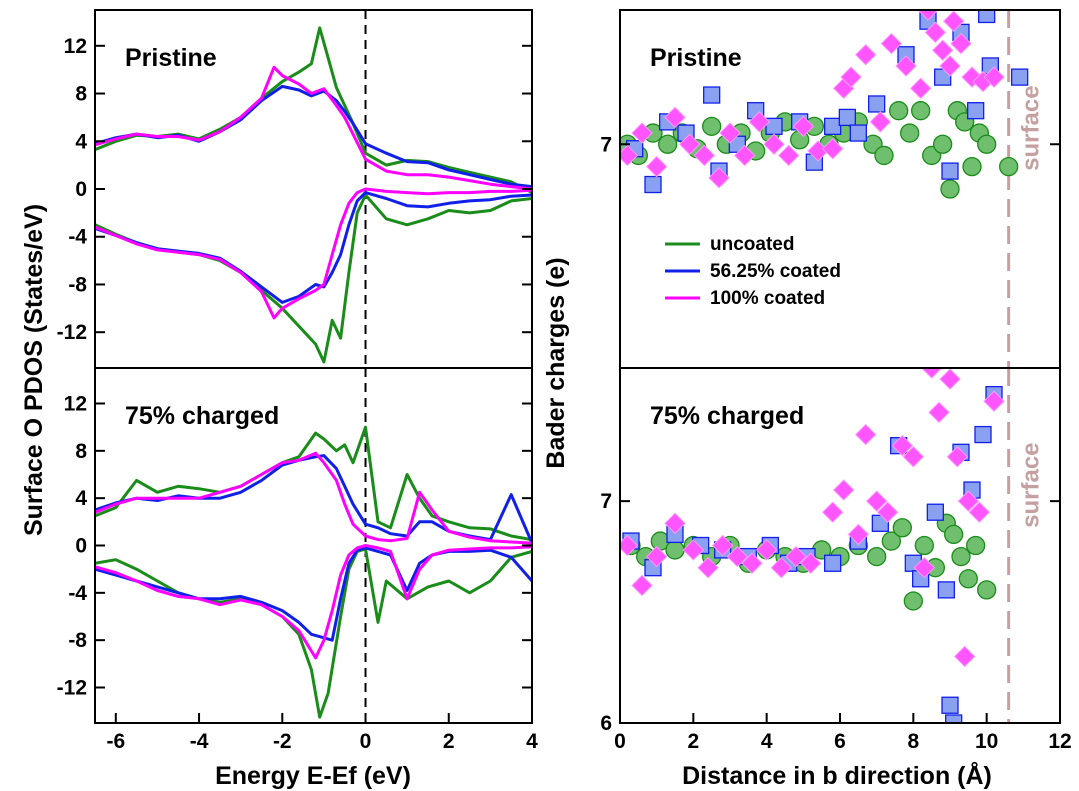 The image size is (1079, 791). What do you see at coordinates (313, 128) in the screenshot?
I see `series-line-up-100-coated` at bounding box center [313, 128].